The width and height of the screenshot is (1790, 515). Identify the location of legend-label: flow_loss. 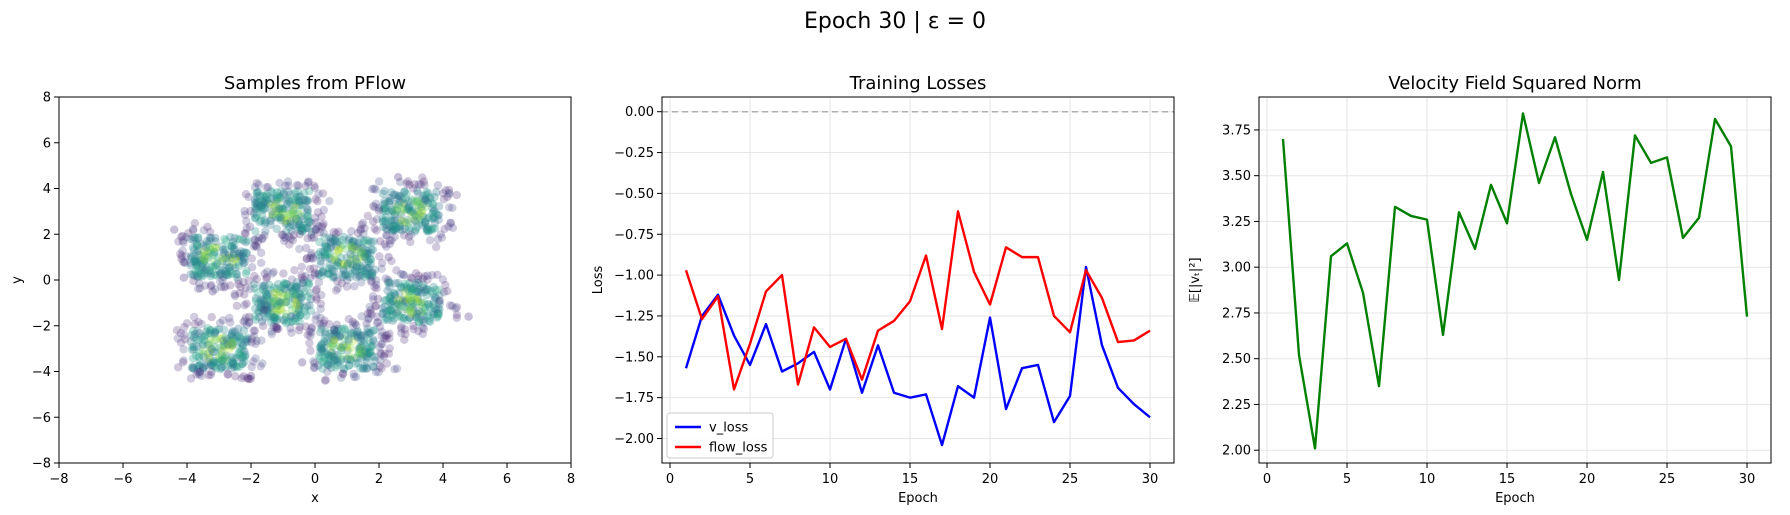
(738, 448).